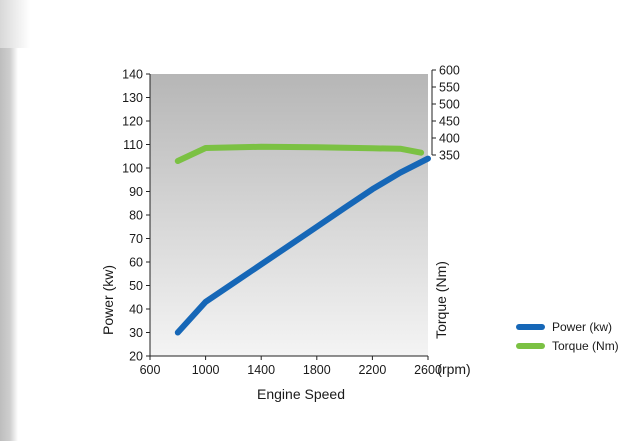 The height and width of the screenshot is (441, 643). I want to click on x-tick-label: 600, so click(150, 370).